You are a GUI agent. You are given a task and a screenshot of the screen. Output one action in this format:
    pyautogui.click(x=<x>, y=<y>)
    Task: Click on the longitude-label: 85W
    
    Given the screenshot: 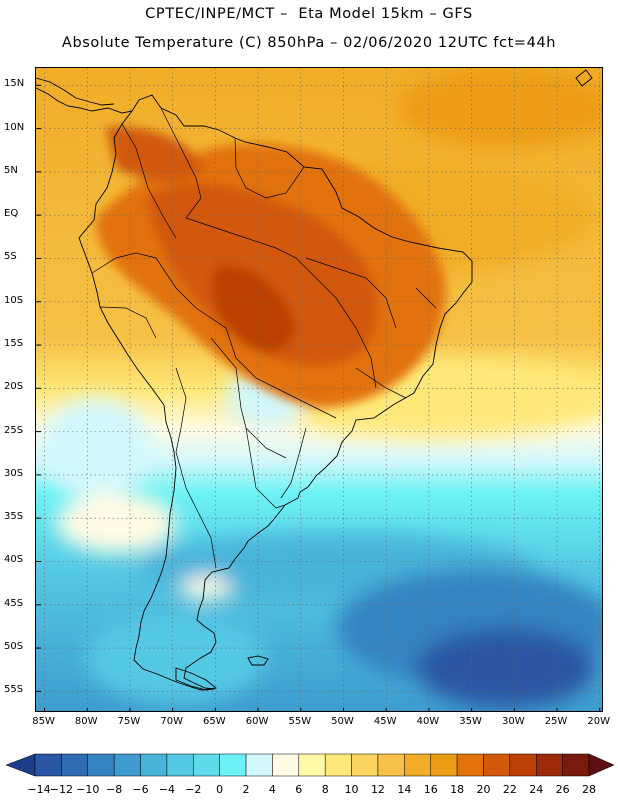 What is the action you would take?
    pyautogui.click(x=43, y=721)
    